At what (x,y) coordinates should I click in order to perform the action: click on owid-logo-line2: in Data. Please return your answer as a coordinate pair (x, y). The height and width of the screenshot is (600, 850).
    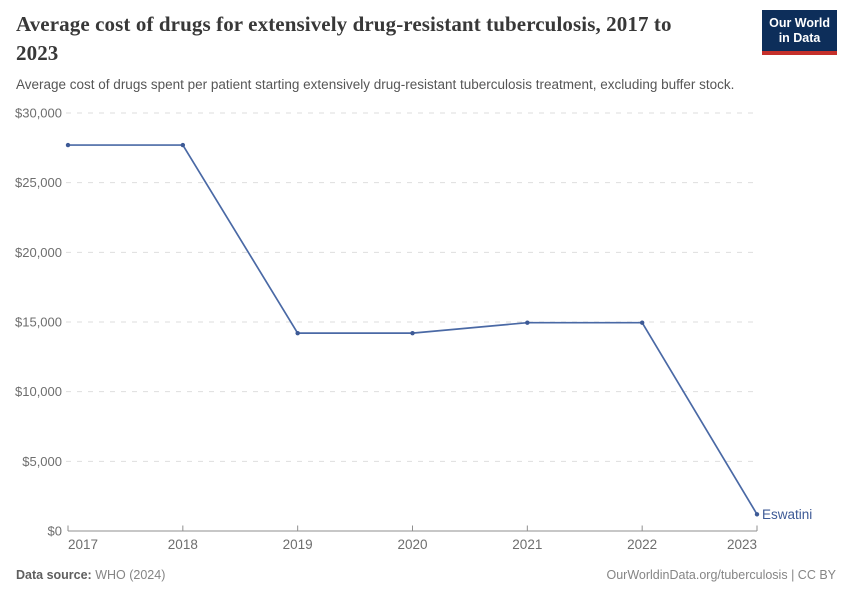
    Looking at the image, I should click on (799, 38).